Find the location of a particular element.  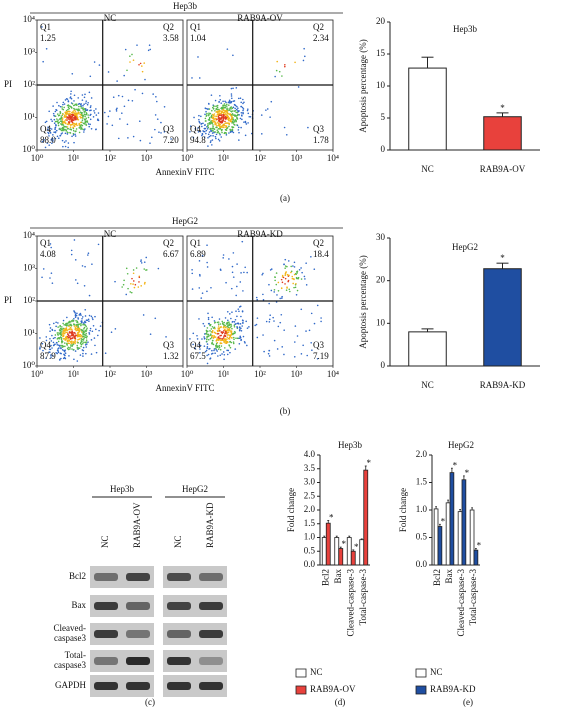

x-tick-label: 10⁰ is located at coordinates (37, 374).